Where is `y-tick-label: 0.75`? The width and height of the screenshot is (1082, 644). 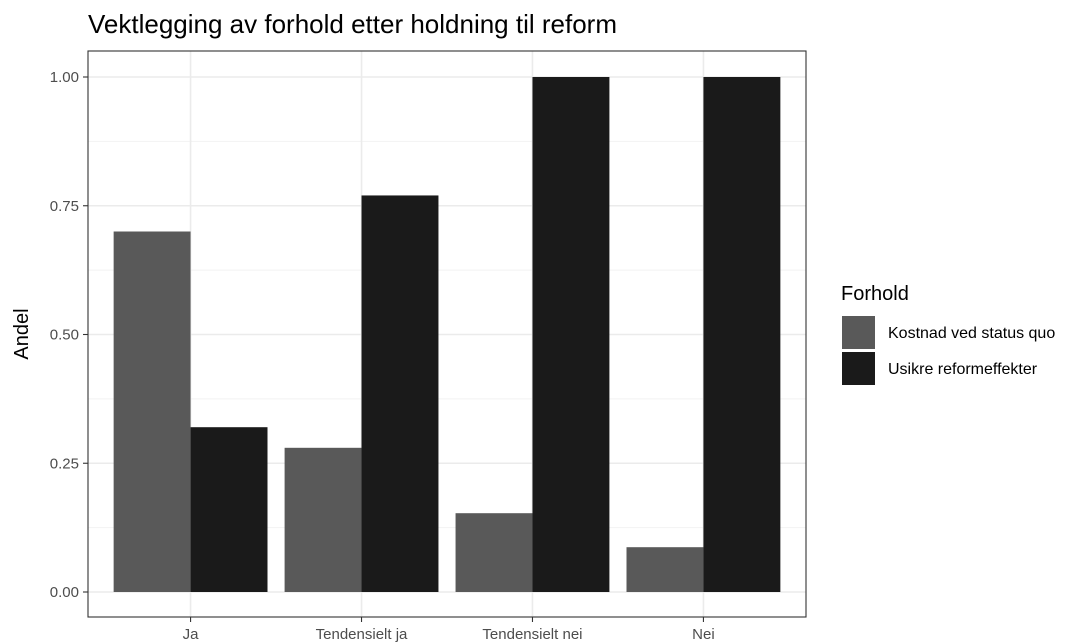 y-tick-label: 0.75 is located at coordinates (64, 206).